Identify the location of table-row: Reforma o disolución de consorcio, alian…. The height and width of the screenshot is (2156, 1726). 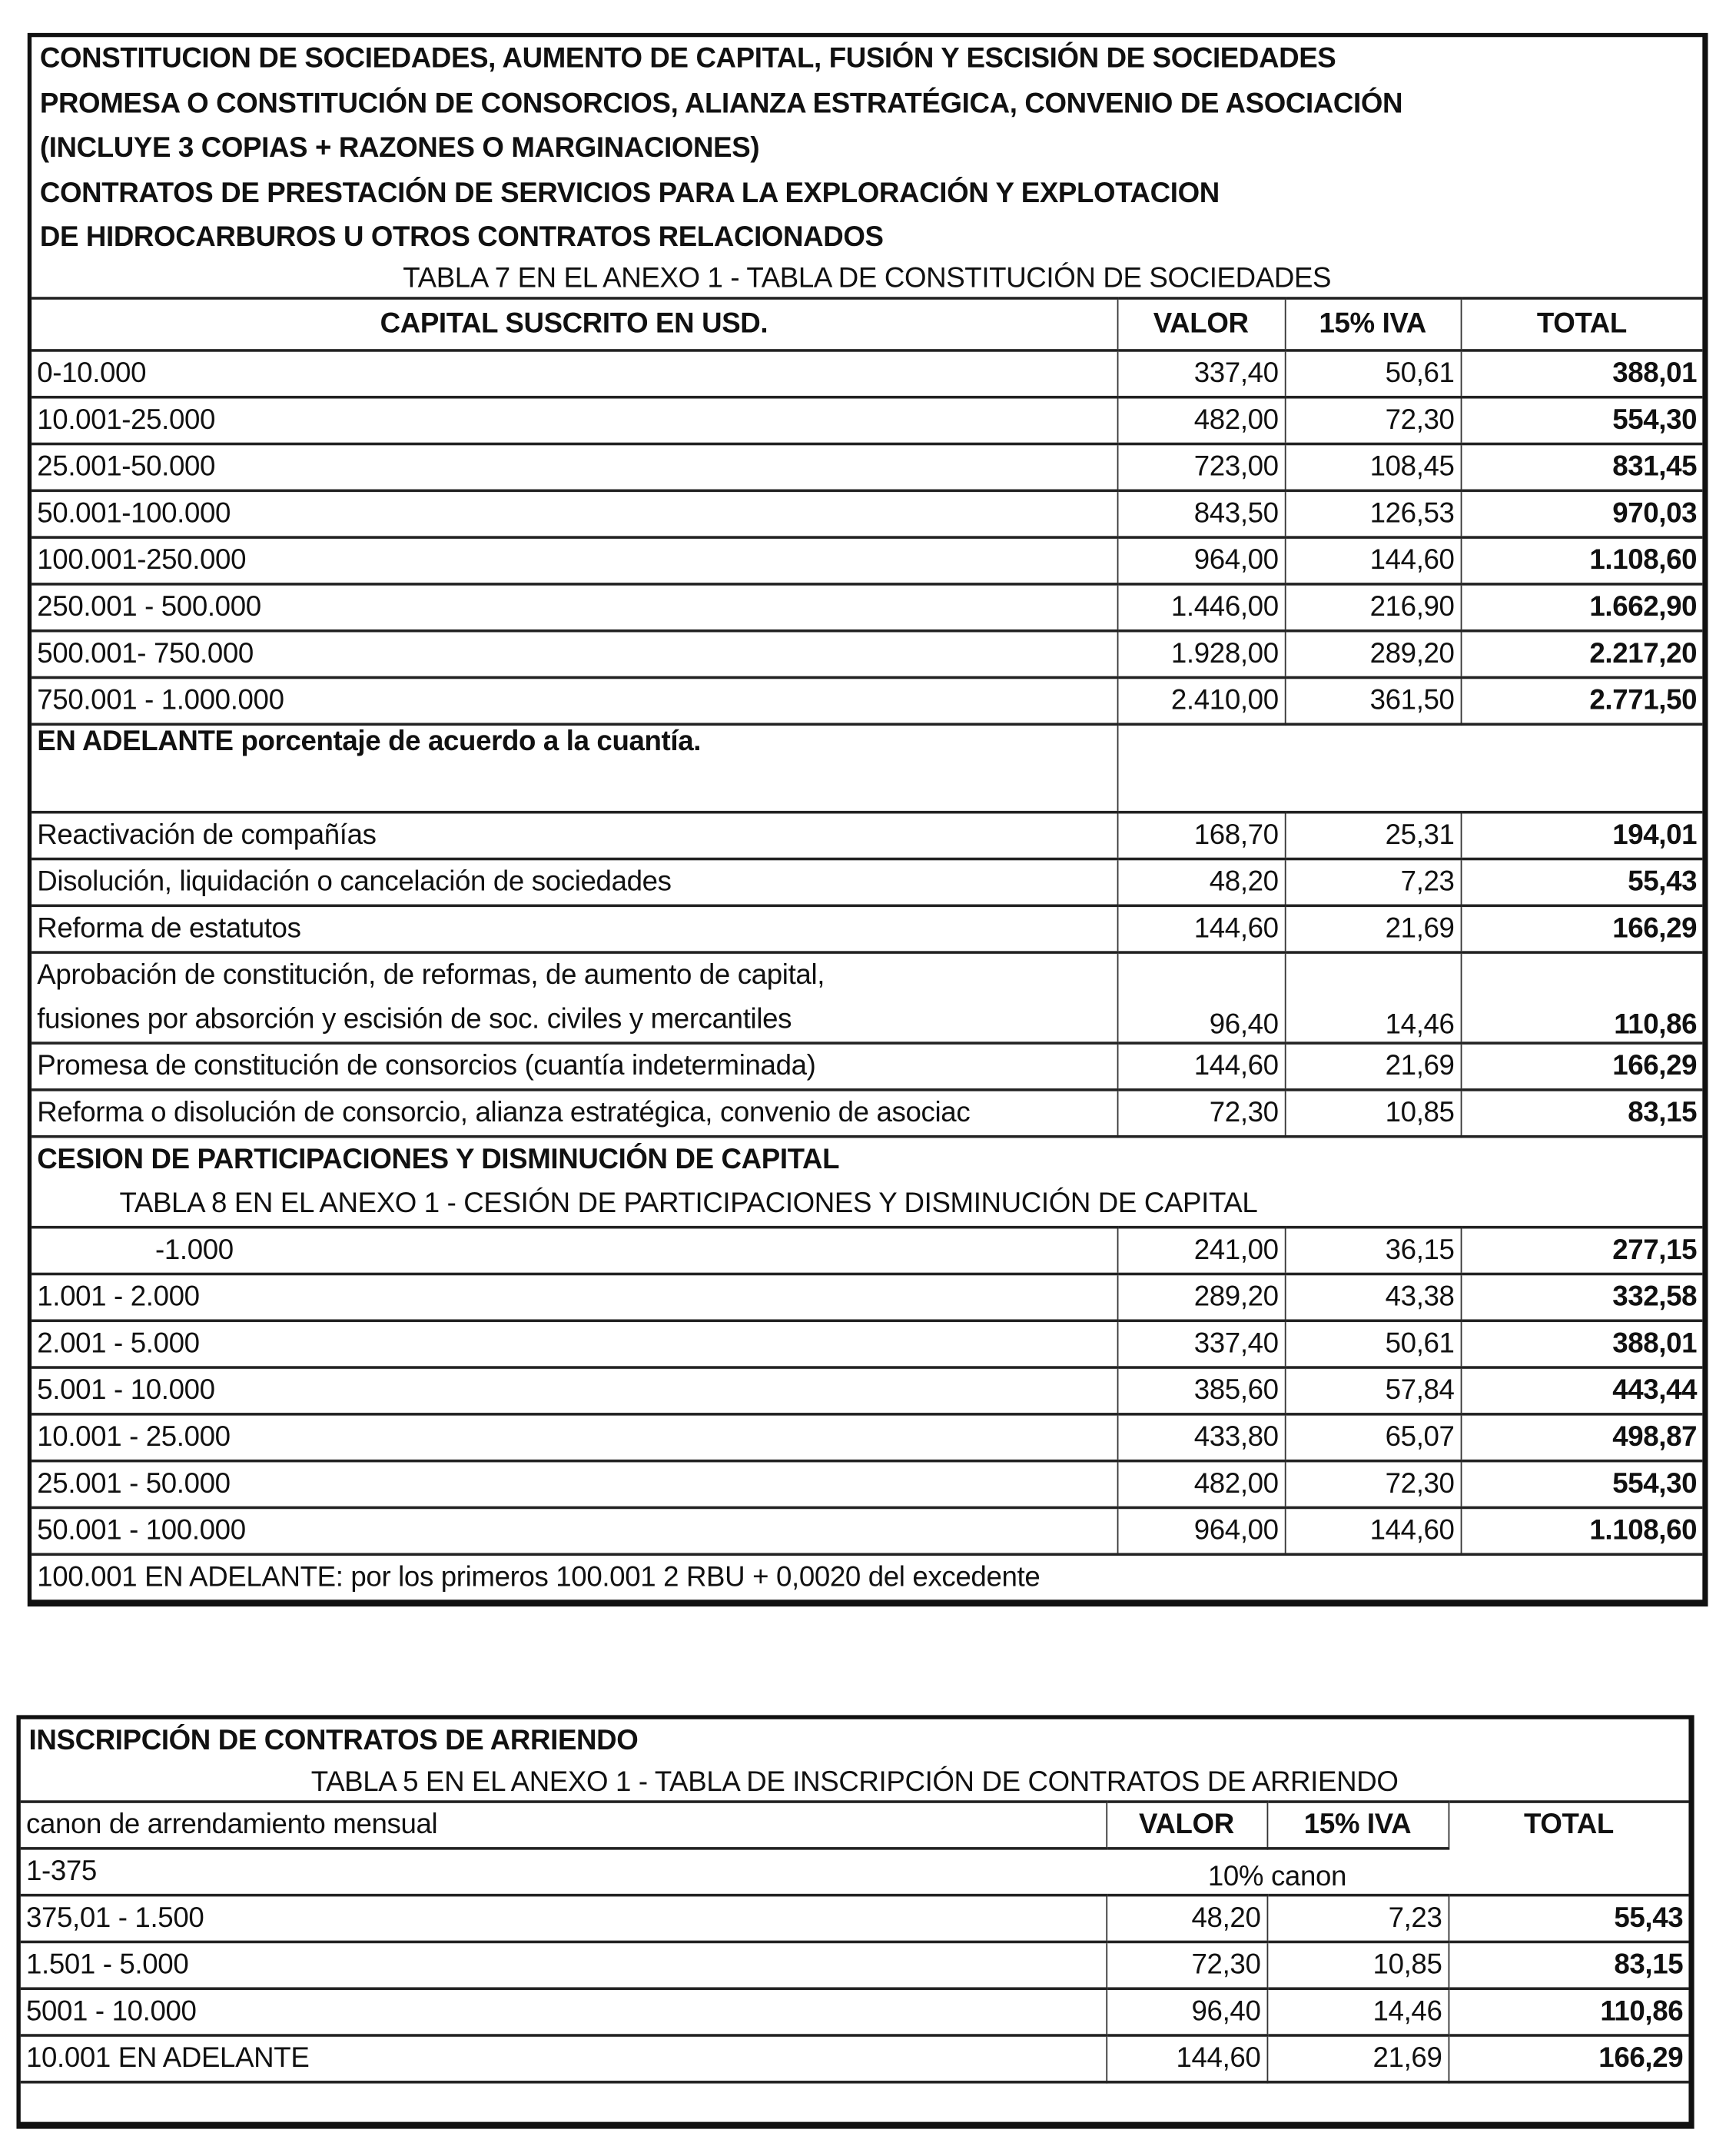
(867, 1112).